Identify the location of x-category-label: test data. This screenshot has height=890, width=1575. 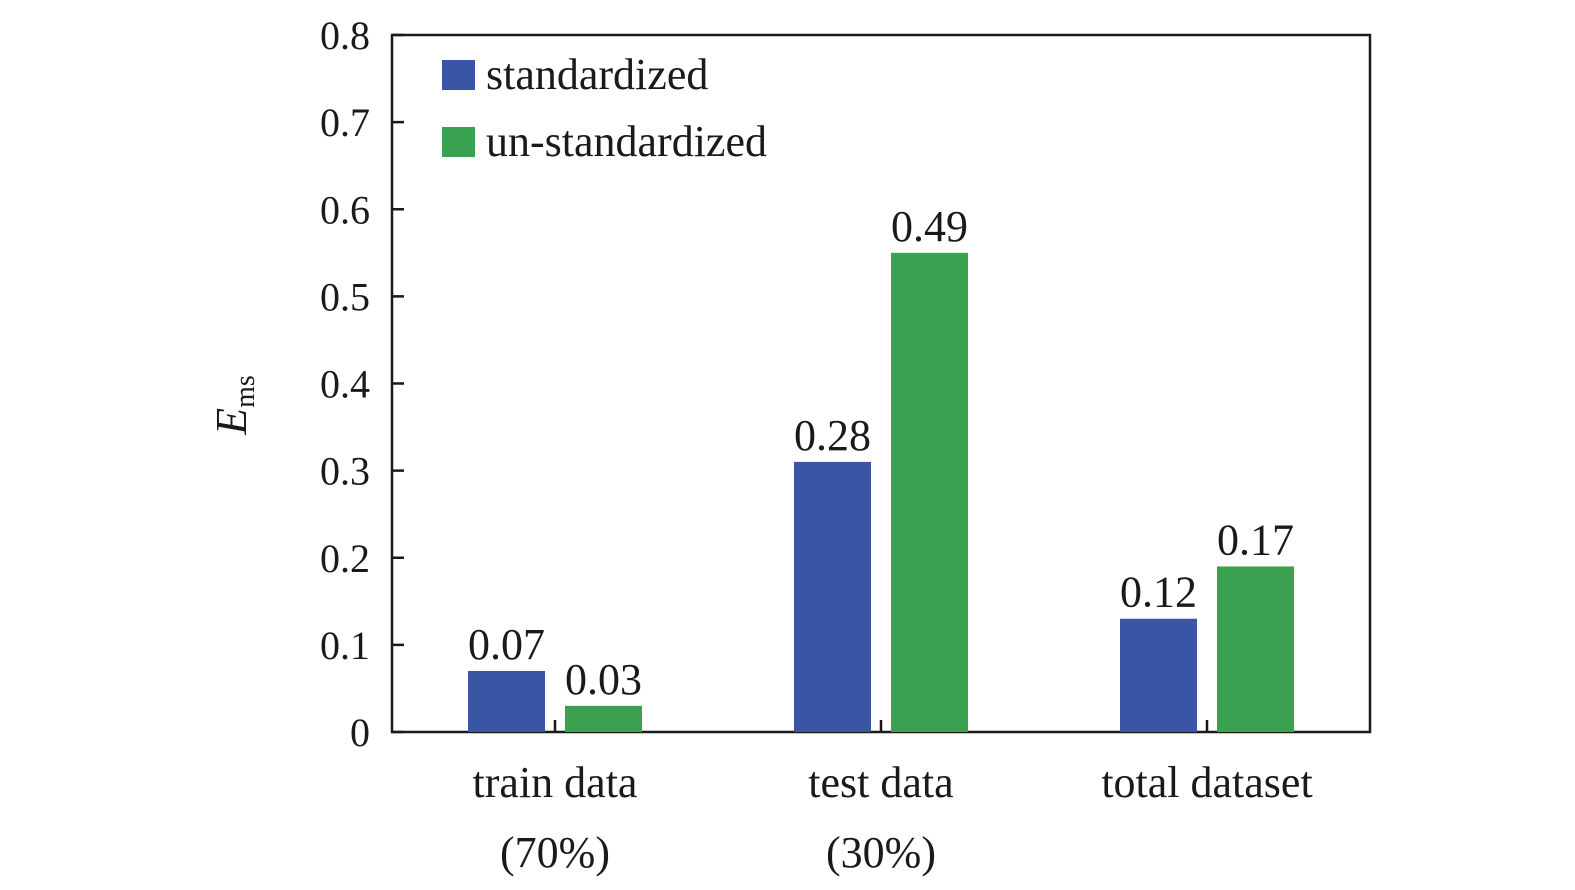
(880, 782).